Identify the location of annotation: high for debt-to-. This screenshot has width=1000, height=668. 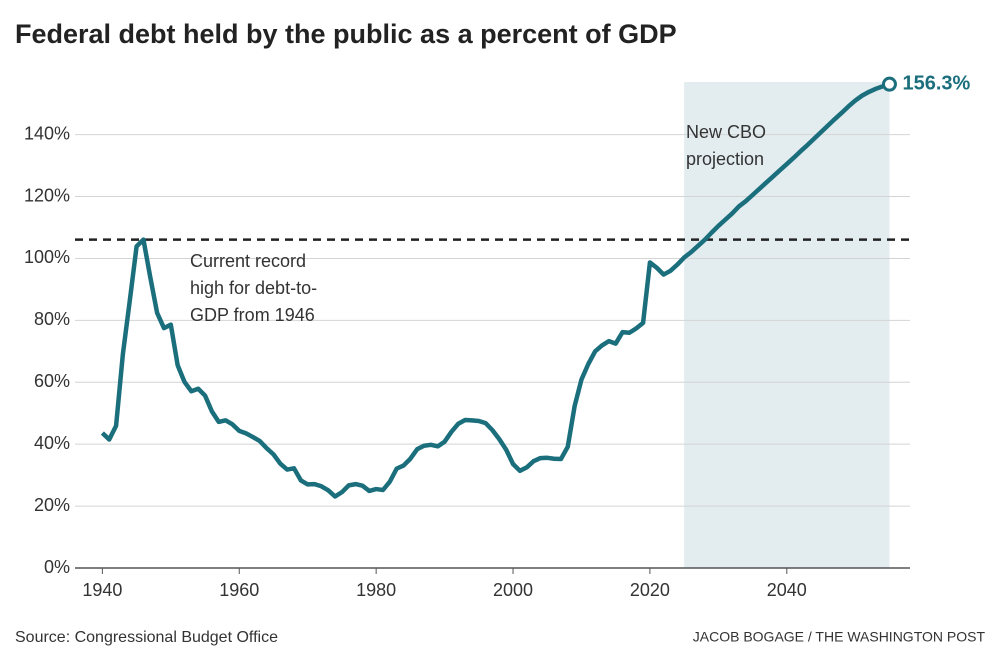
(253, 288).